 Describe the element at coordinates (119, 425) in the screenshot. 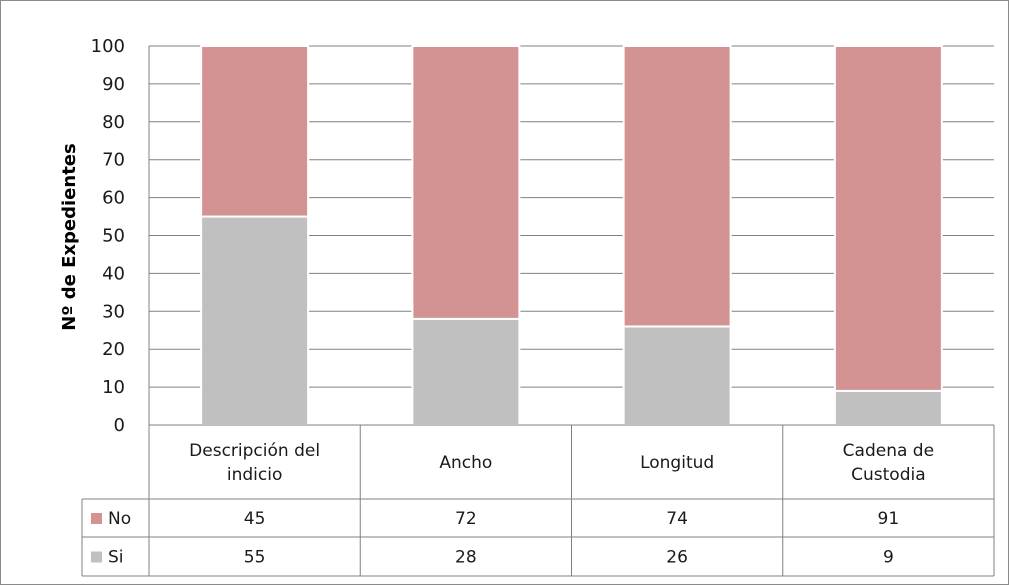

I see `y-tick-label: 0` at that location.